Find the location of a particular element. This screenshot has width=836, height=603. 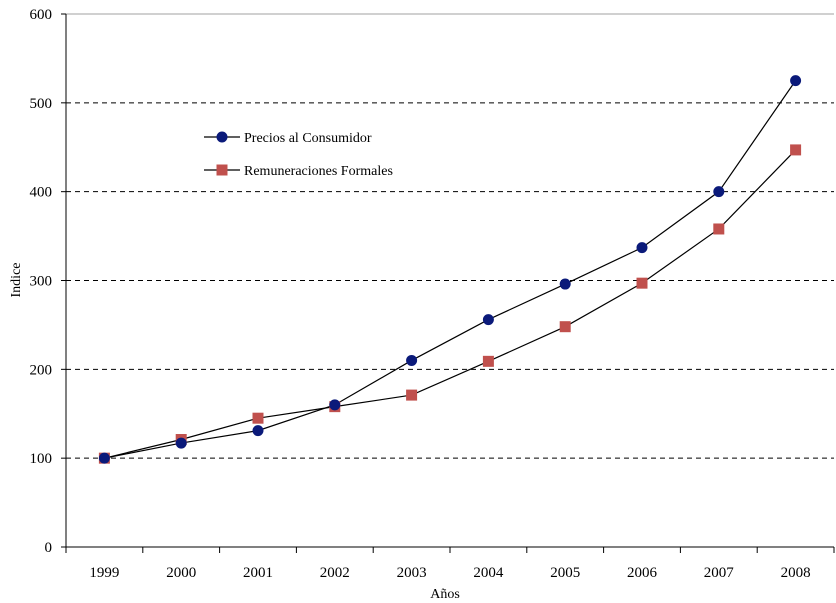

legend-label-0: Precios al Consumidor is located at coordinates (308, 138).